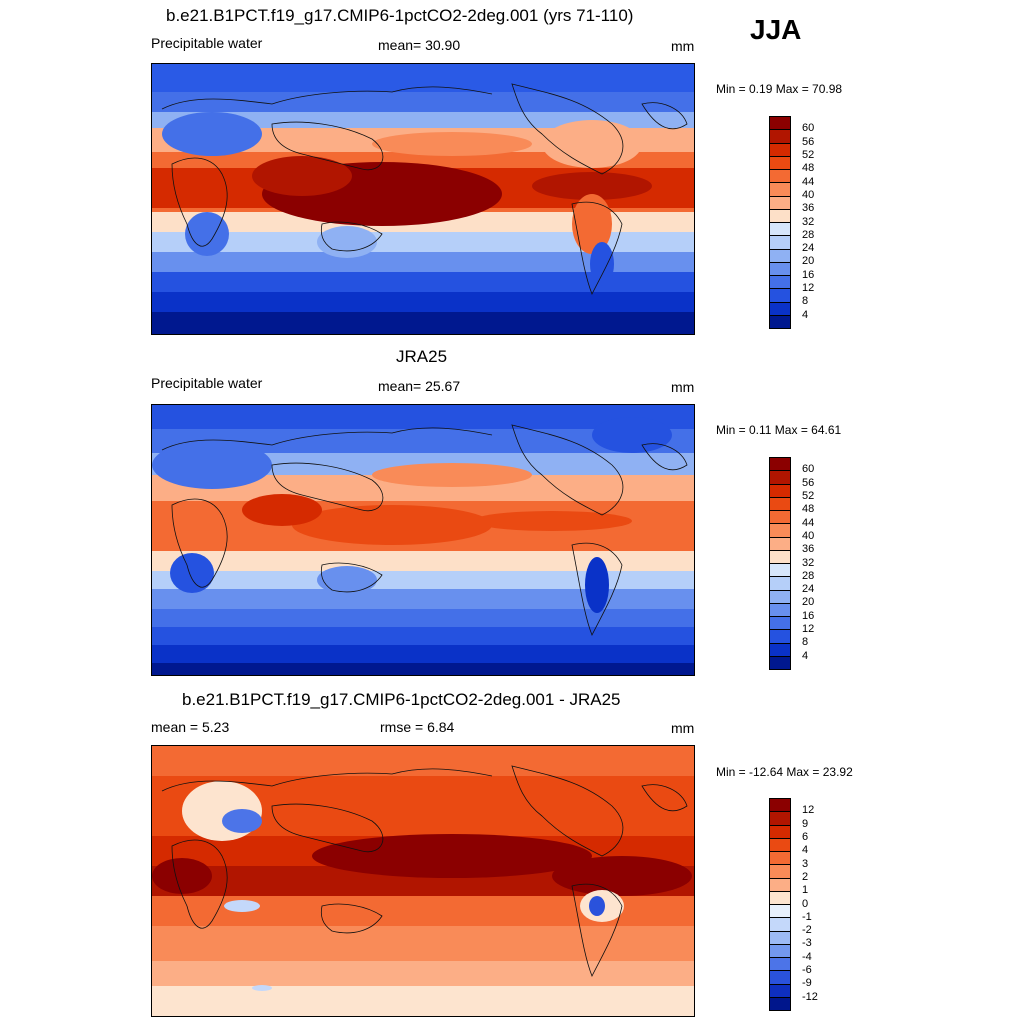 The height and width of the screenshot is (1024, 1024). What do you see at coordinates (807, 916) in the screenshot?
I see `colorbar-tick-label: -1` at bounding box center [807, 916].